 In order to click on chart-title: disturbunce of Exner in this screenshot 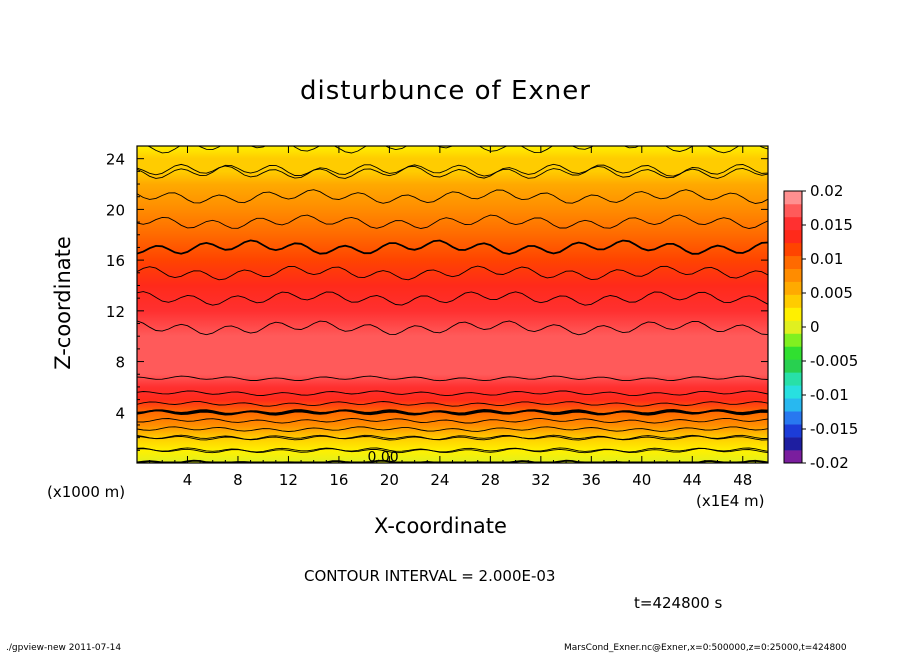, I will do `click(445, 91)`.